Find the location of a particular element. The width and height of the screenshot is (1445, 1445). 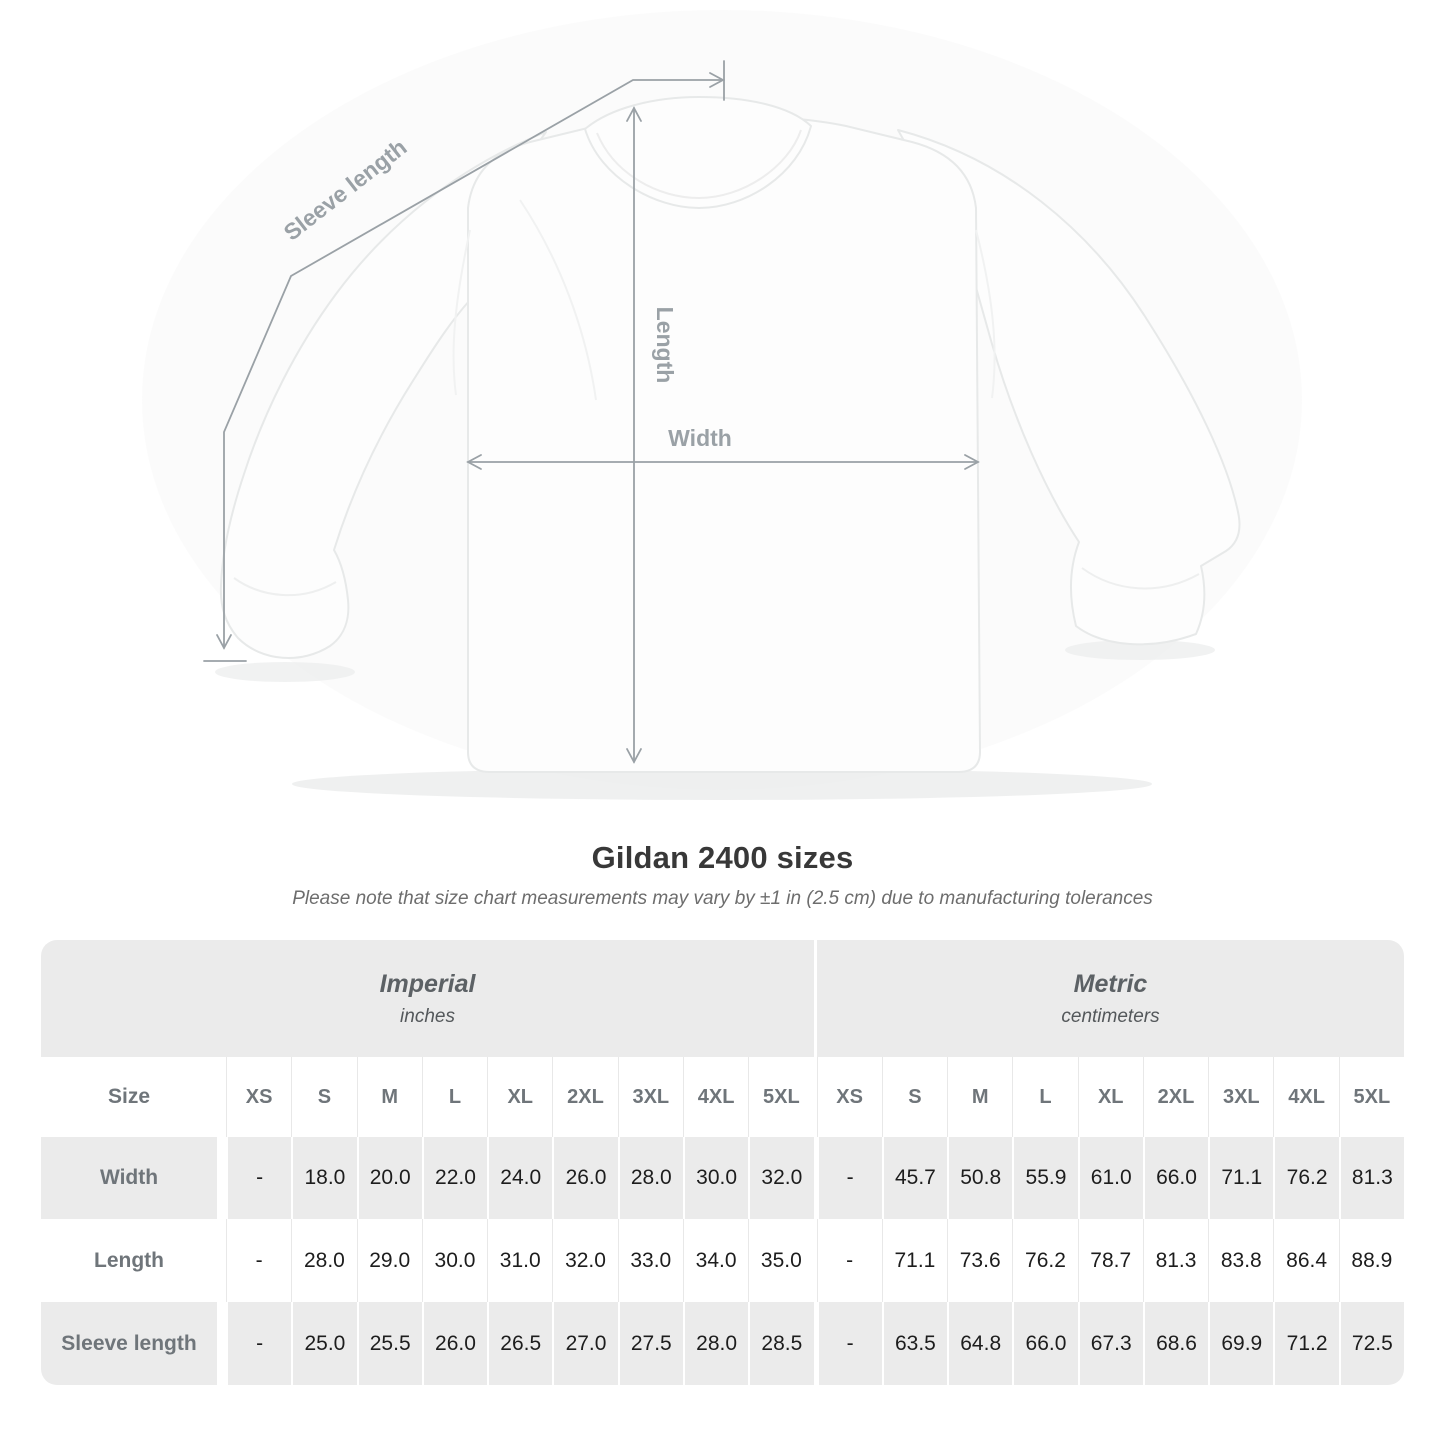

length-label: Length is located at coordinates (665, 345).